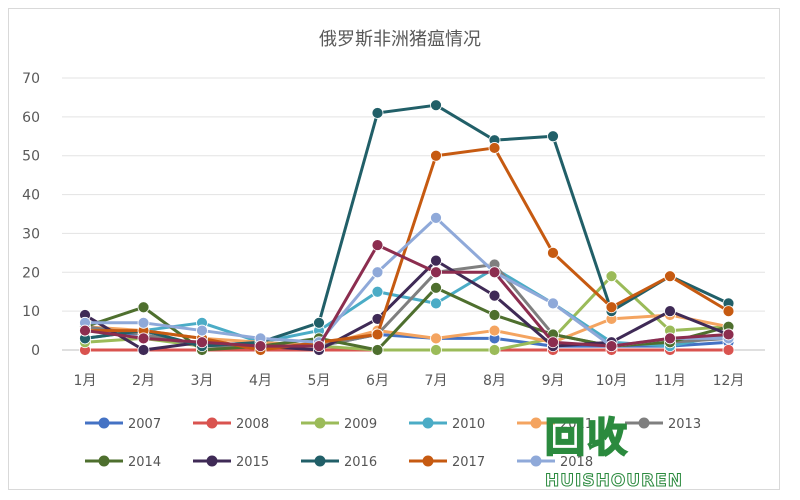  Describe the element at coordinates (202, 381) in the screenshot. I see `x-tick-label: 3月` at that location.